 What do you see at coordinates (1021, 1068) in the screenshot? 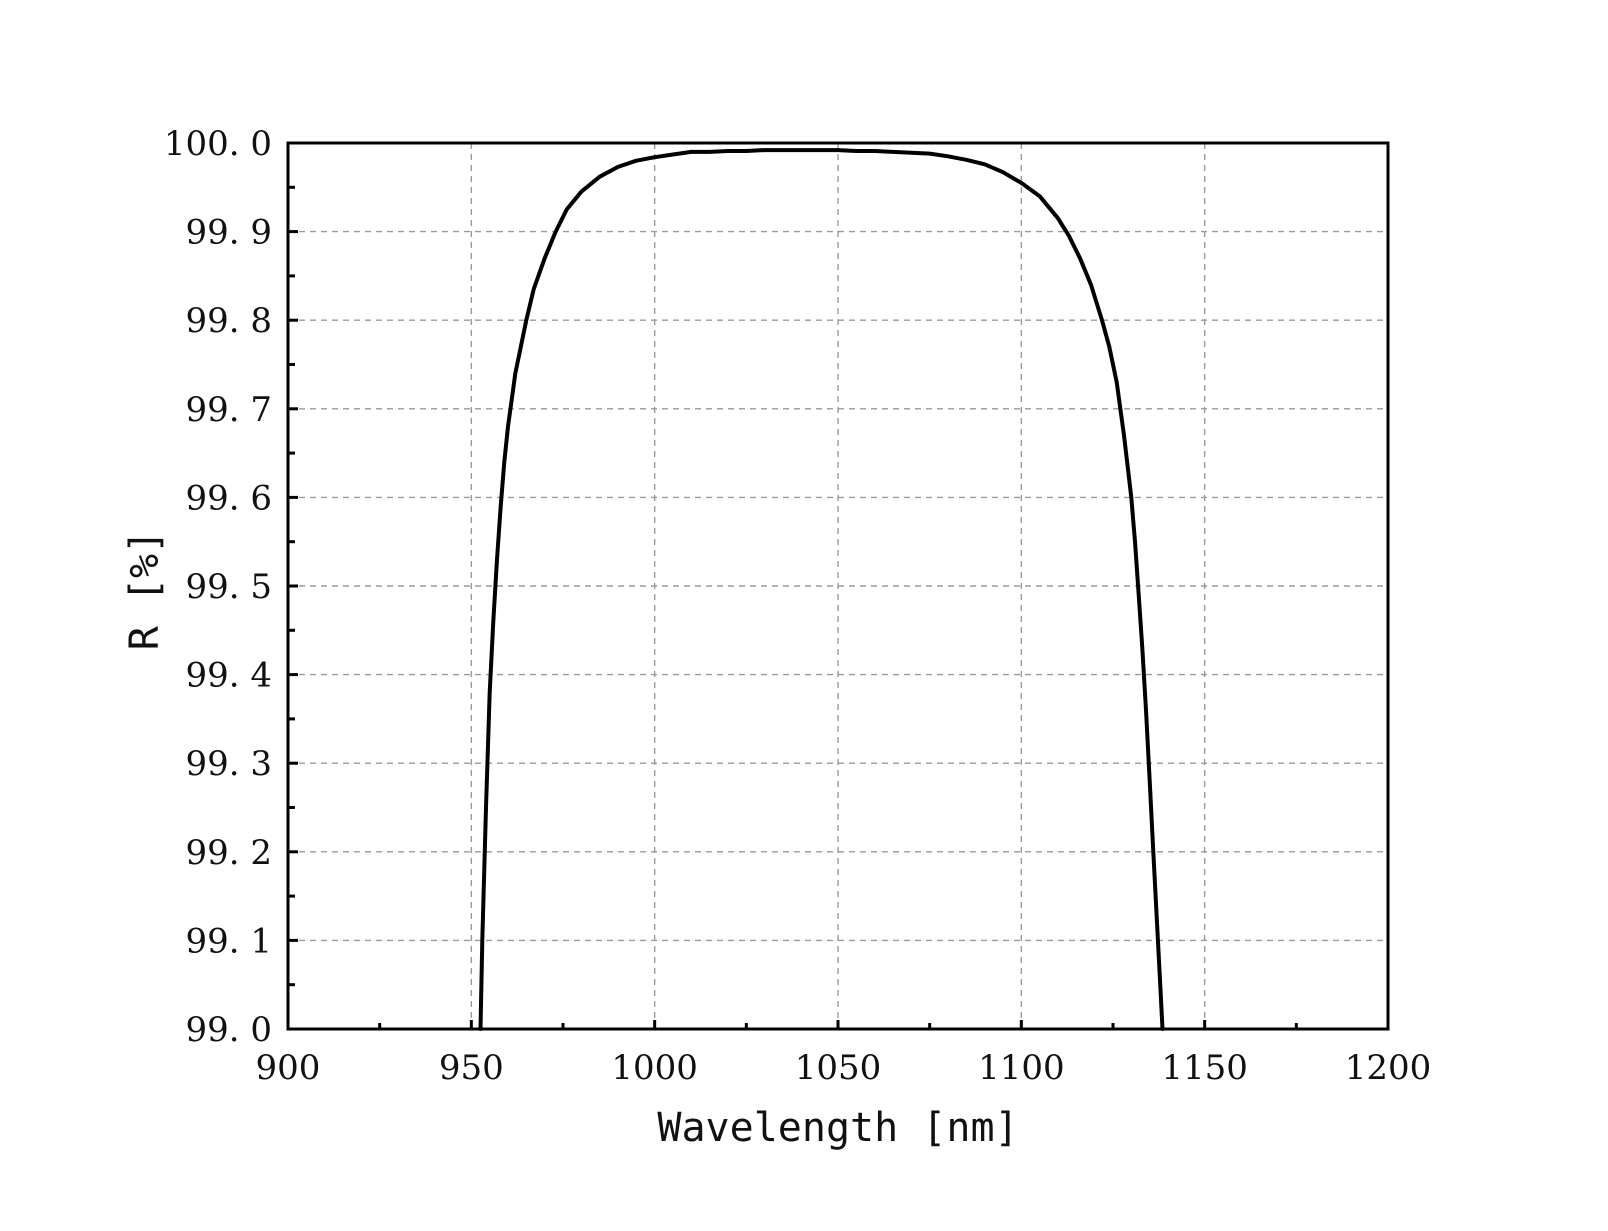
I see `x-tick-label: 1100` at bounding box center [1021, 1068].